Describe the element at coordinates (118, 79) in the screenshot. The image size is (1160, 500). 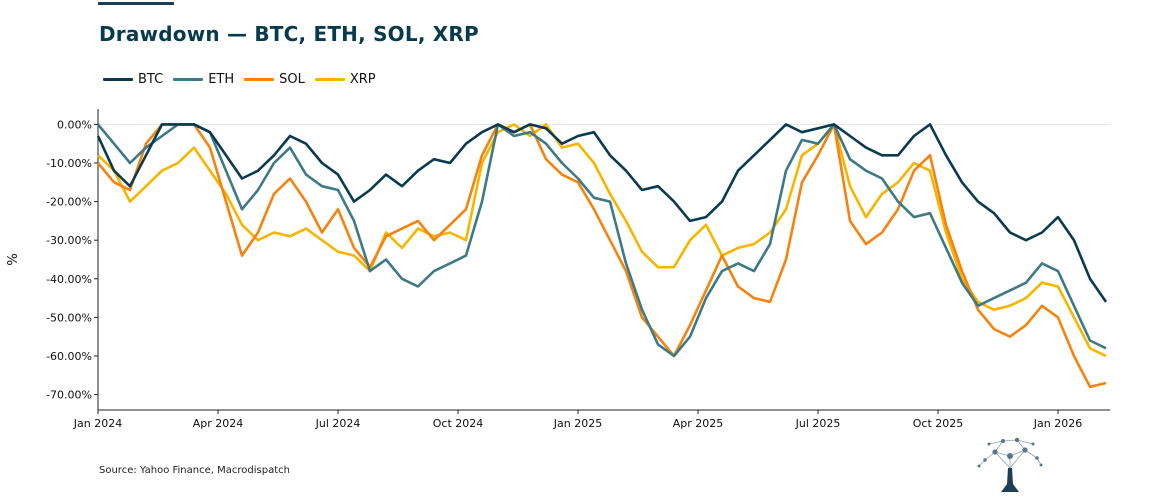
I see `legend-swatch-btc` at that location.